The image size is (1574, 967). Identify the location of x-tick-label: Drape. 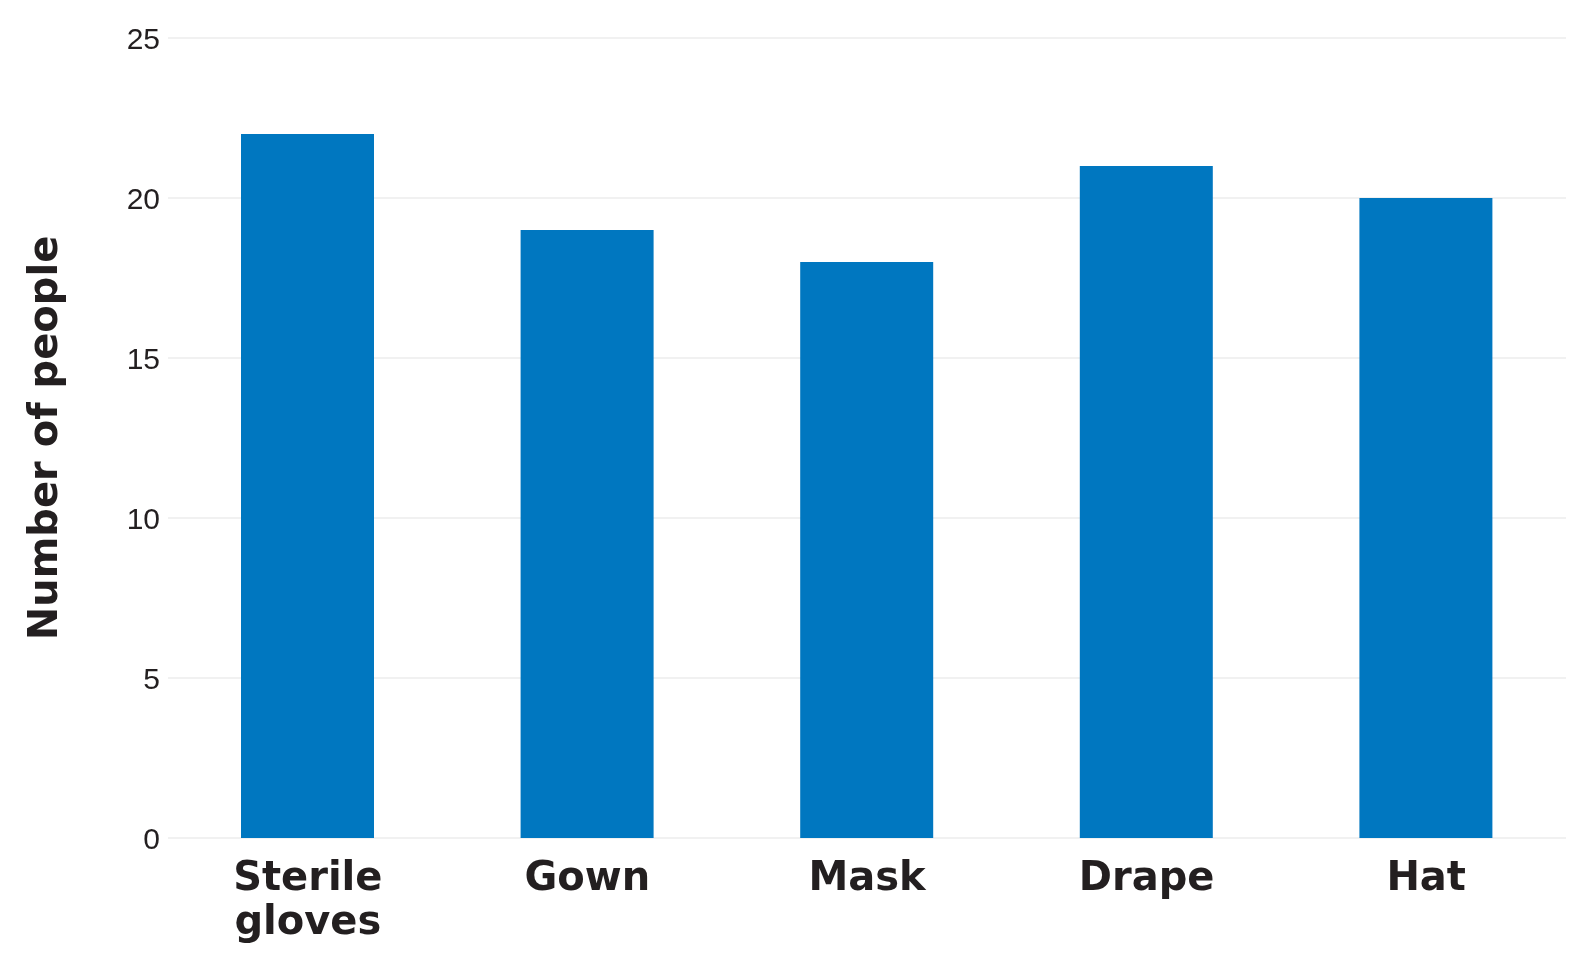
(1146, 876).